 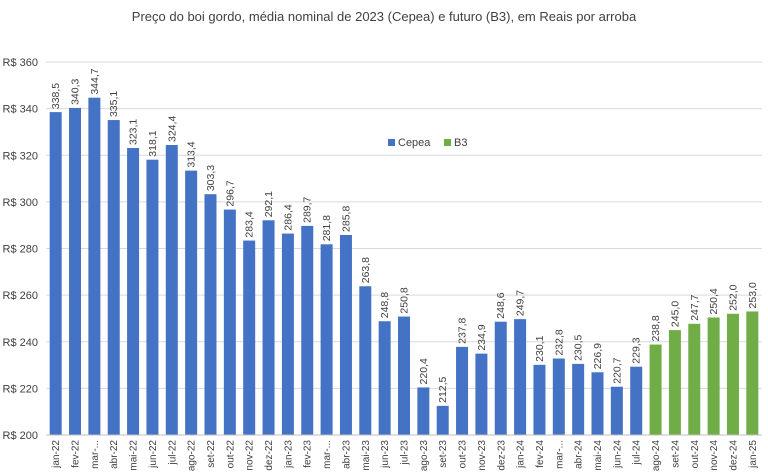 I want to click on y-tick-label: R$ 240, so click(x=20, y=343).